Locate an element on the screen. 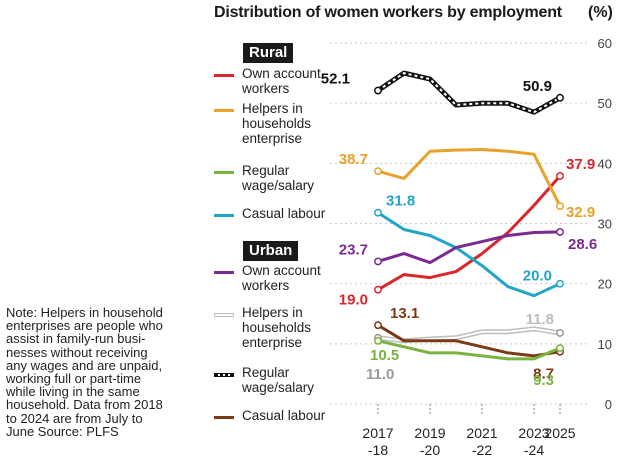 This screenshot has width=631, height=470. data-label: 9.3 is located at coordinates (543, 380).